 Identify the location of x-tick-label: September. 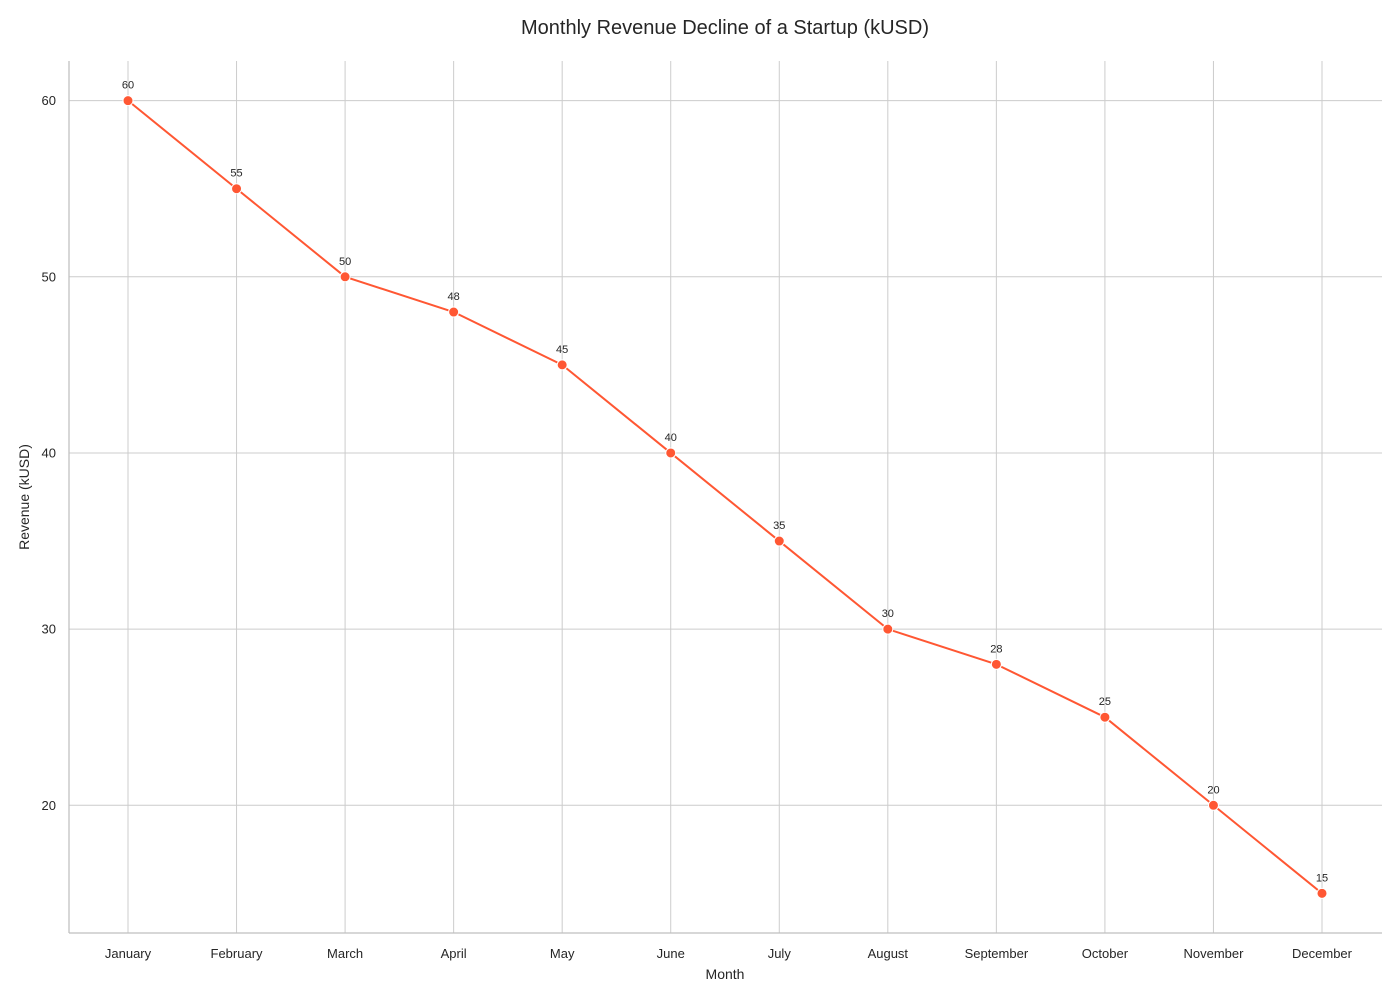
(997, 953).